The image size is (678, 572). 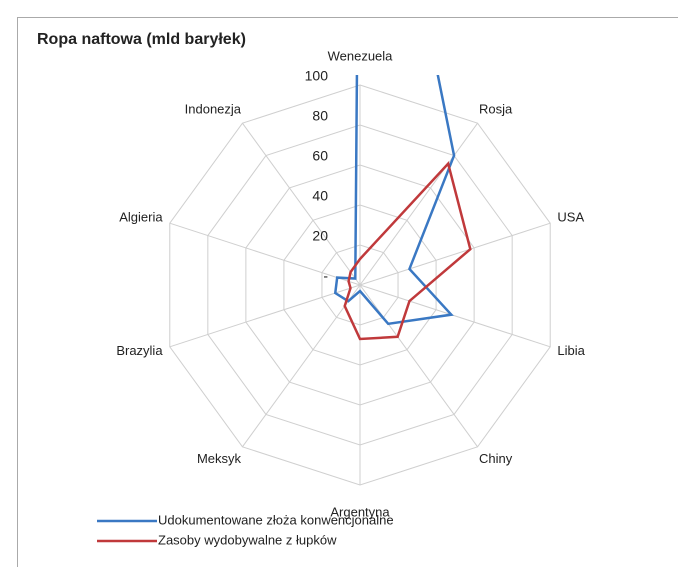 I want to click on r-tick-label: 20, so click(x=320, y=236).